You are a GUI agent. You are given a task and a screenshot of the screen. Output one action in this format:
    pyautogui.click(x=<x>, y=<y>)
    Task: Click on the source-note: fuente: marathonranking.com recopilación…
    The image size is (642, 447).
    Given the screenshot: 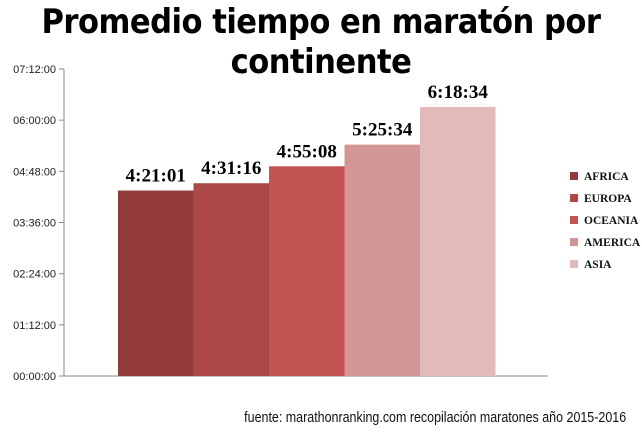 What is the action you would take?
    pyautogui.click(x=435, y=418)
    